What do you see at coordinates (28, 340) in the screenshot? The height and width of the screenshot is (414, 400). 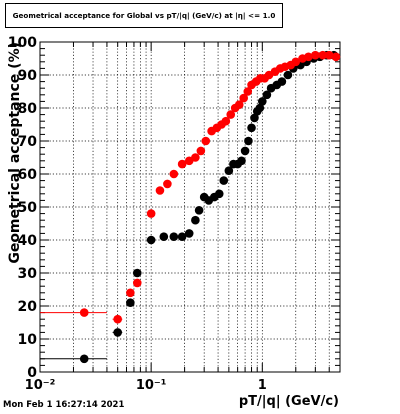 I see `y-tick-label: 10` at bounding box center [28, 340].